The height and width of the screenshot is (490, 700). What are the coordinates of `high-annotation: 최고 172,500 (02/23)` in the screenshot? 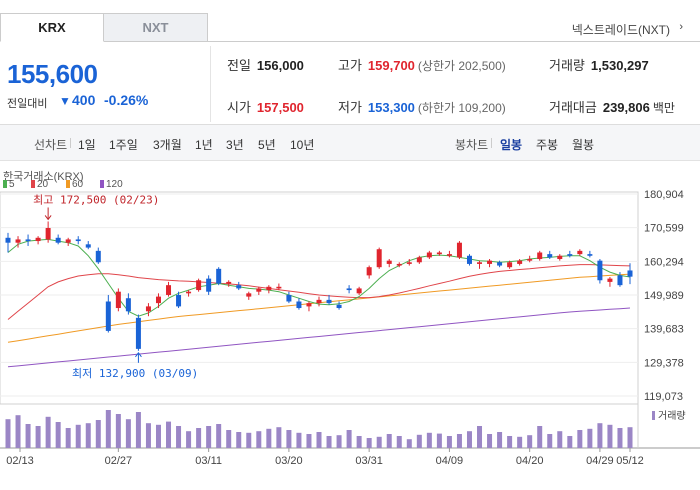 It's located at (96, 199).